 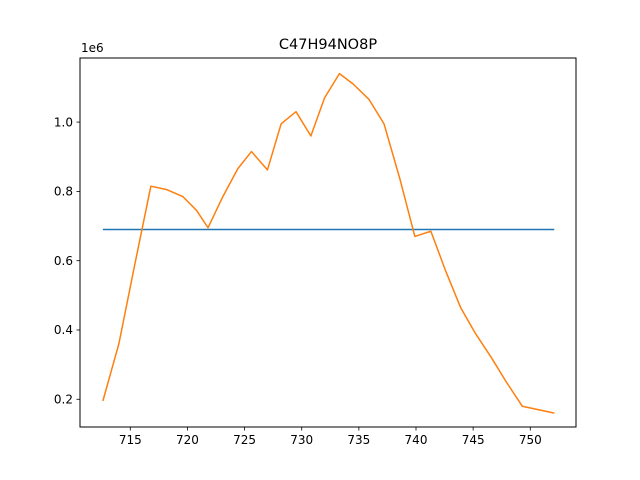 What do you see at coordinates (301, 440) in the screenshot?
I see `x-tick-label: 730` at bounding box center [301, 440].